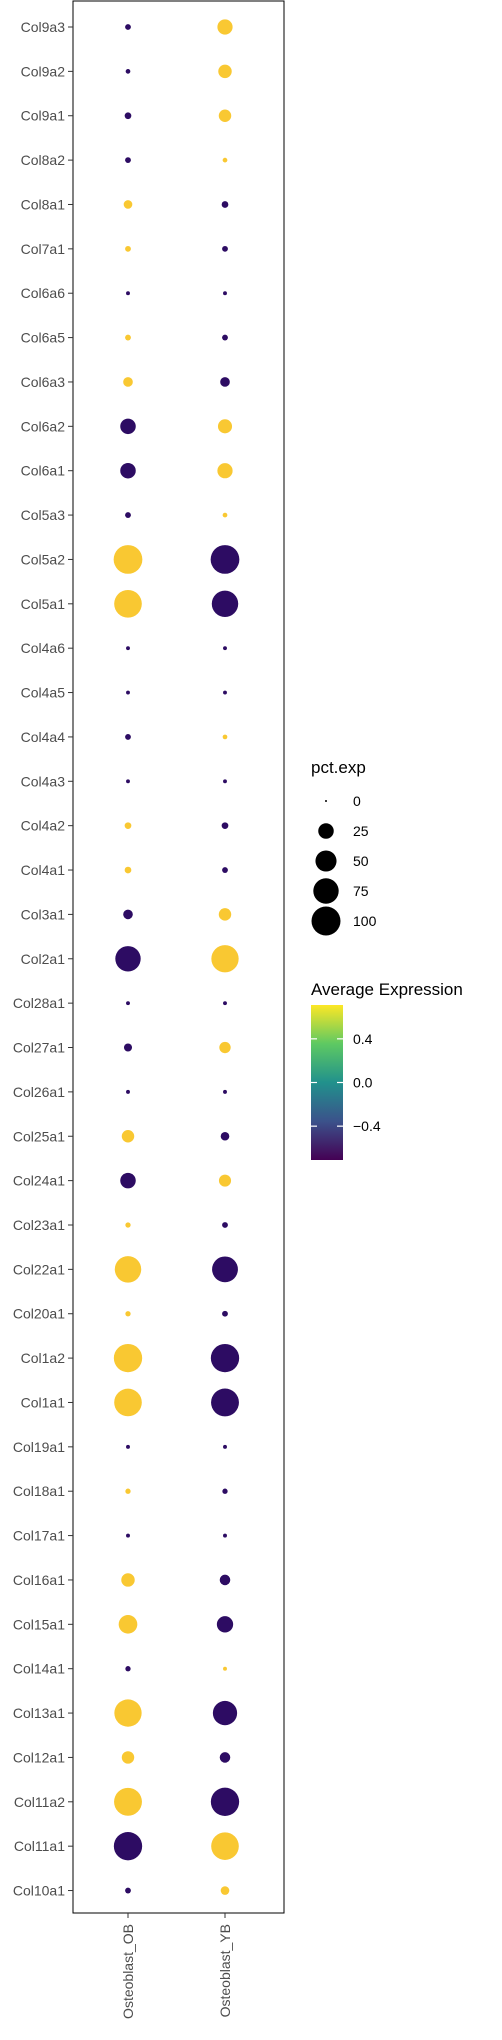 The height and width of the screenshot is (2040, 502). I want to click on x-axis: Osteoblast_OB Osteoblast_YB, so click(176, 1966).